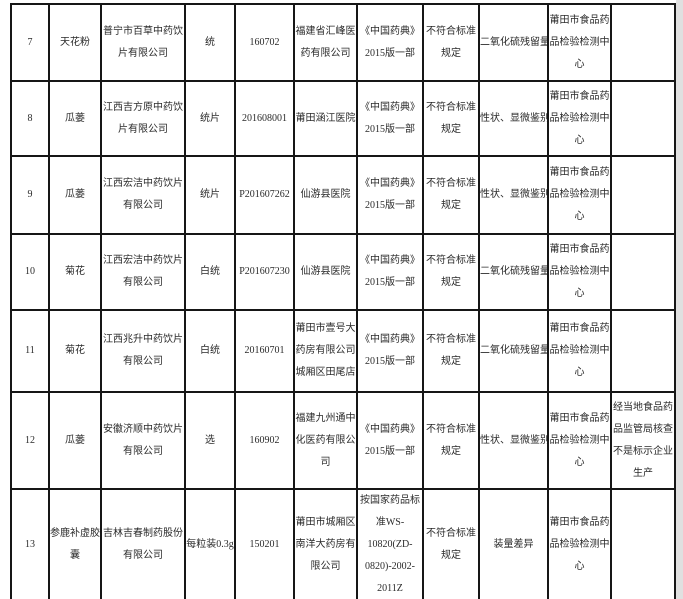 Image resolution: width=683 pixels, height=599 pixels. Describe the element at coordinates (325, 118) in the screenshot. I see `table-cell: 莆田涵江医院` at that location.